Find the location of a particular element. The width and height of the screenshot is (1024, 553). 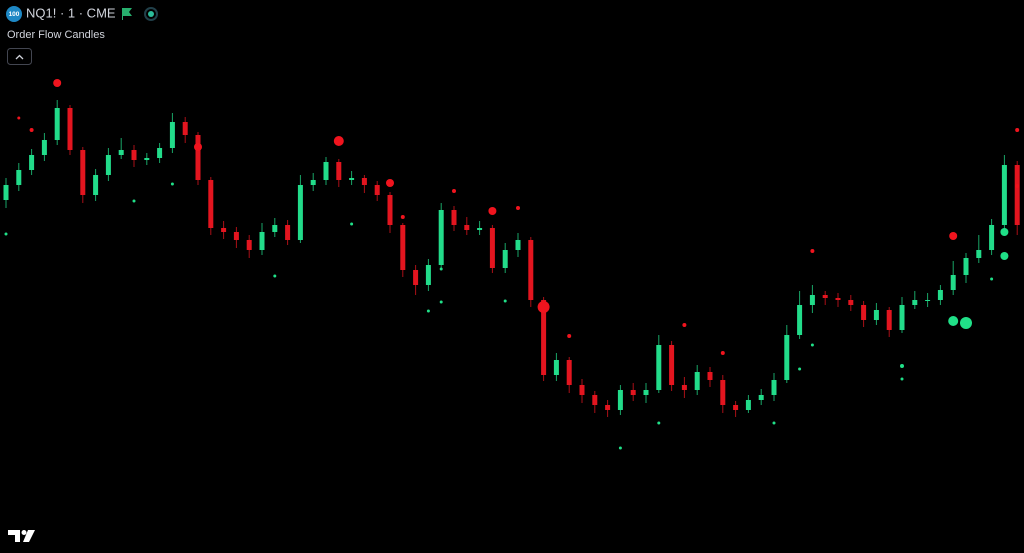

indicator-title: Order Flow Candles is located at coordinates (56, 35).